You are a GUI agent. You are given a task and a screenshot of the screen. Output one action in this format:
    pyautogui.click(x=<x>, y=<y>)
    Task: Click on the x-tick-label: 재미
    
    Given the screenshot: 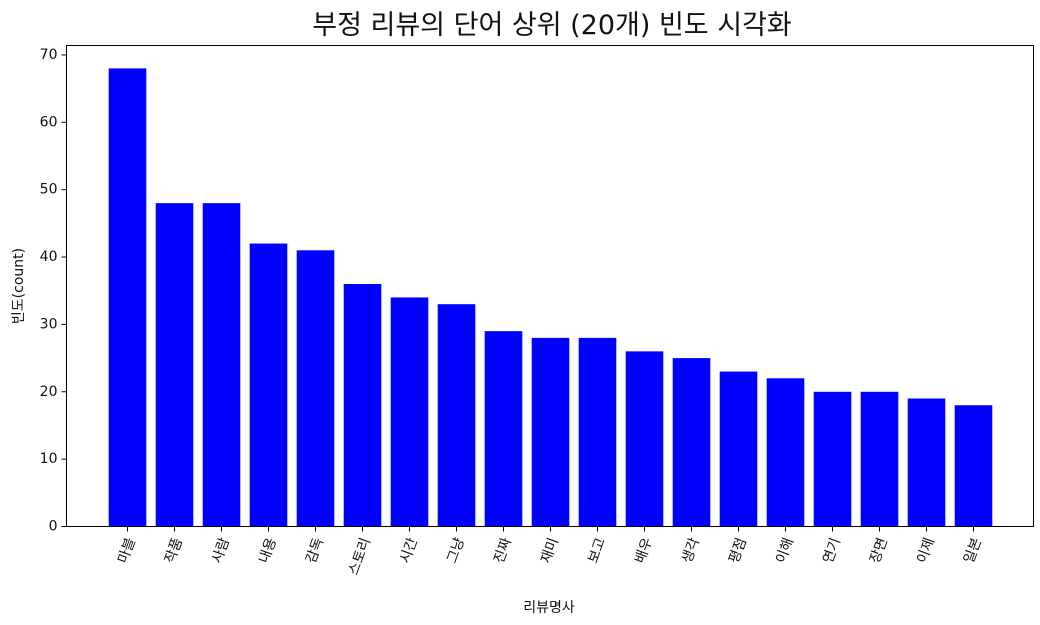 What is the action you would take?
    pyautogui.click(x=550, y=551)
    